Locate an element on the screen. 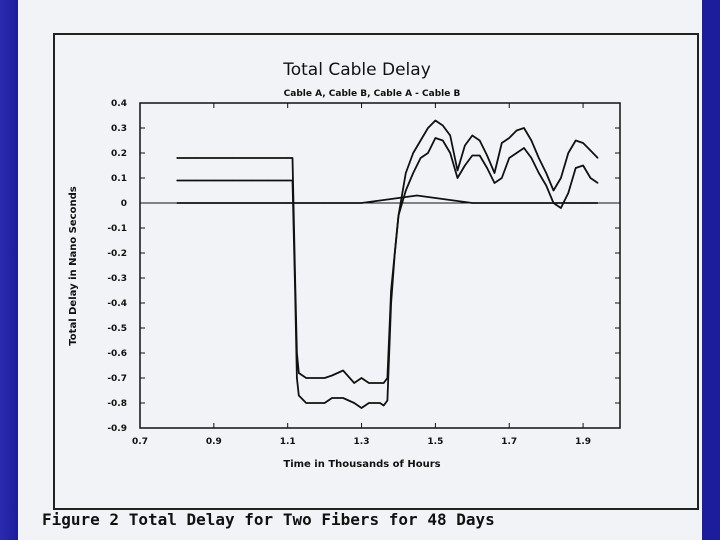 The height and width of the screenshot is (540, 720). y-tick-label: -0.5 is located at coordinates (117, 329).